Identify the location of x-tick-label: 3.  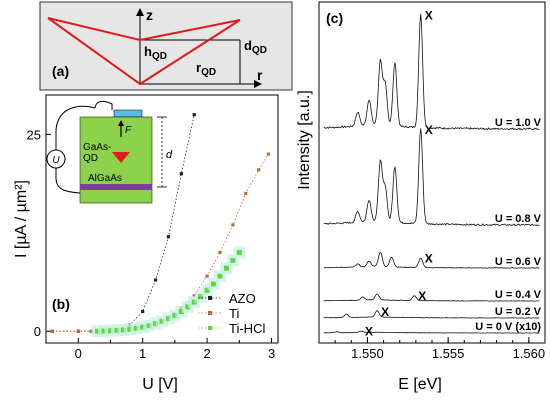
(271, 353).